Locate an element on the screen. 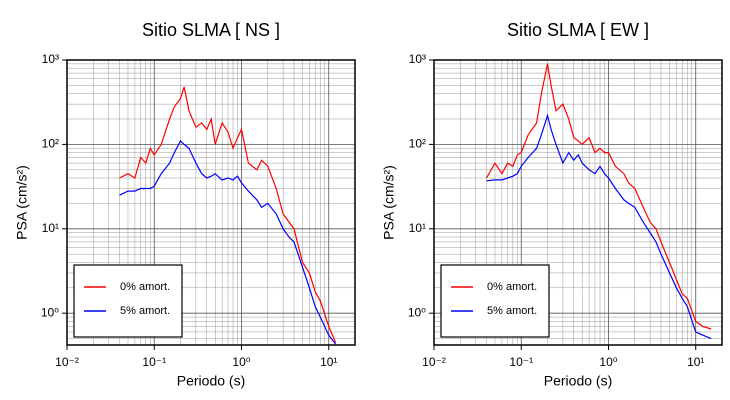 The width and height of the screenshot is (730, 400). chart-title: Sitio SLMA [ NS ] is located at coordinates (211, 30).